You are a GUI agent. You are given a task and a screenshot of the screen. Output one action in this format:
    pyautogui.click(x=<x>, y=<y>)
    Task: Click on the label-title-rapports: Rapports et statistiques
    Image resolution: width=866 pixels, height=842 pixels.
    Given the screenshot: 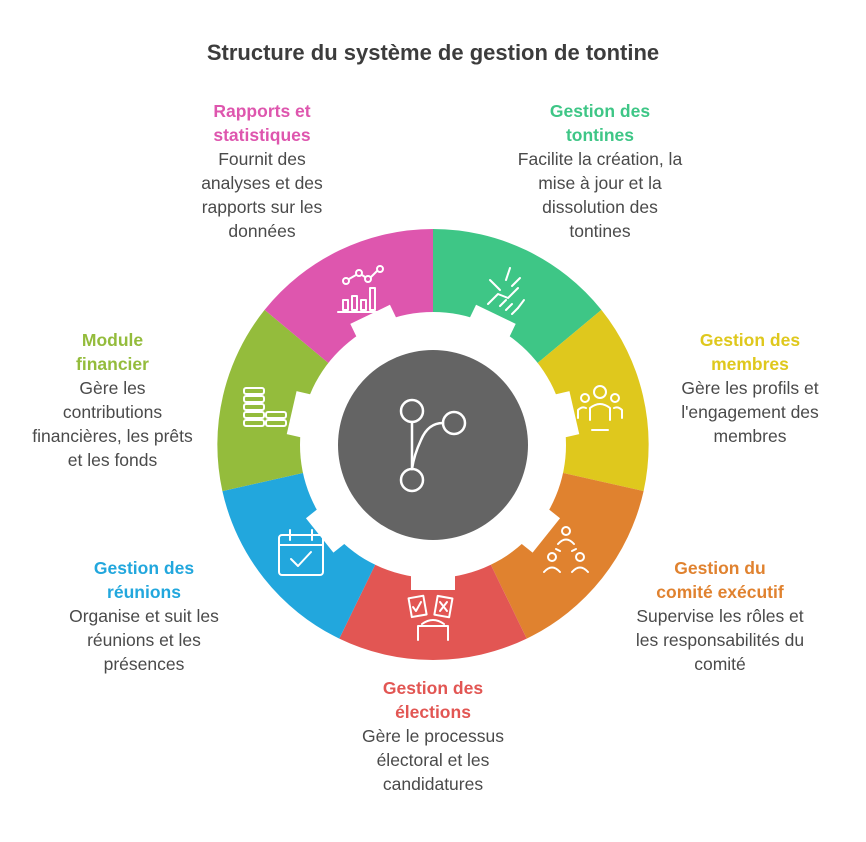 What is the action you would take?
    pyautogui.click(x=262, y=123)
    